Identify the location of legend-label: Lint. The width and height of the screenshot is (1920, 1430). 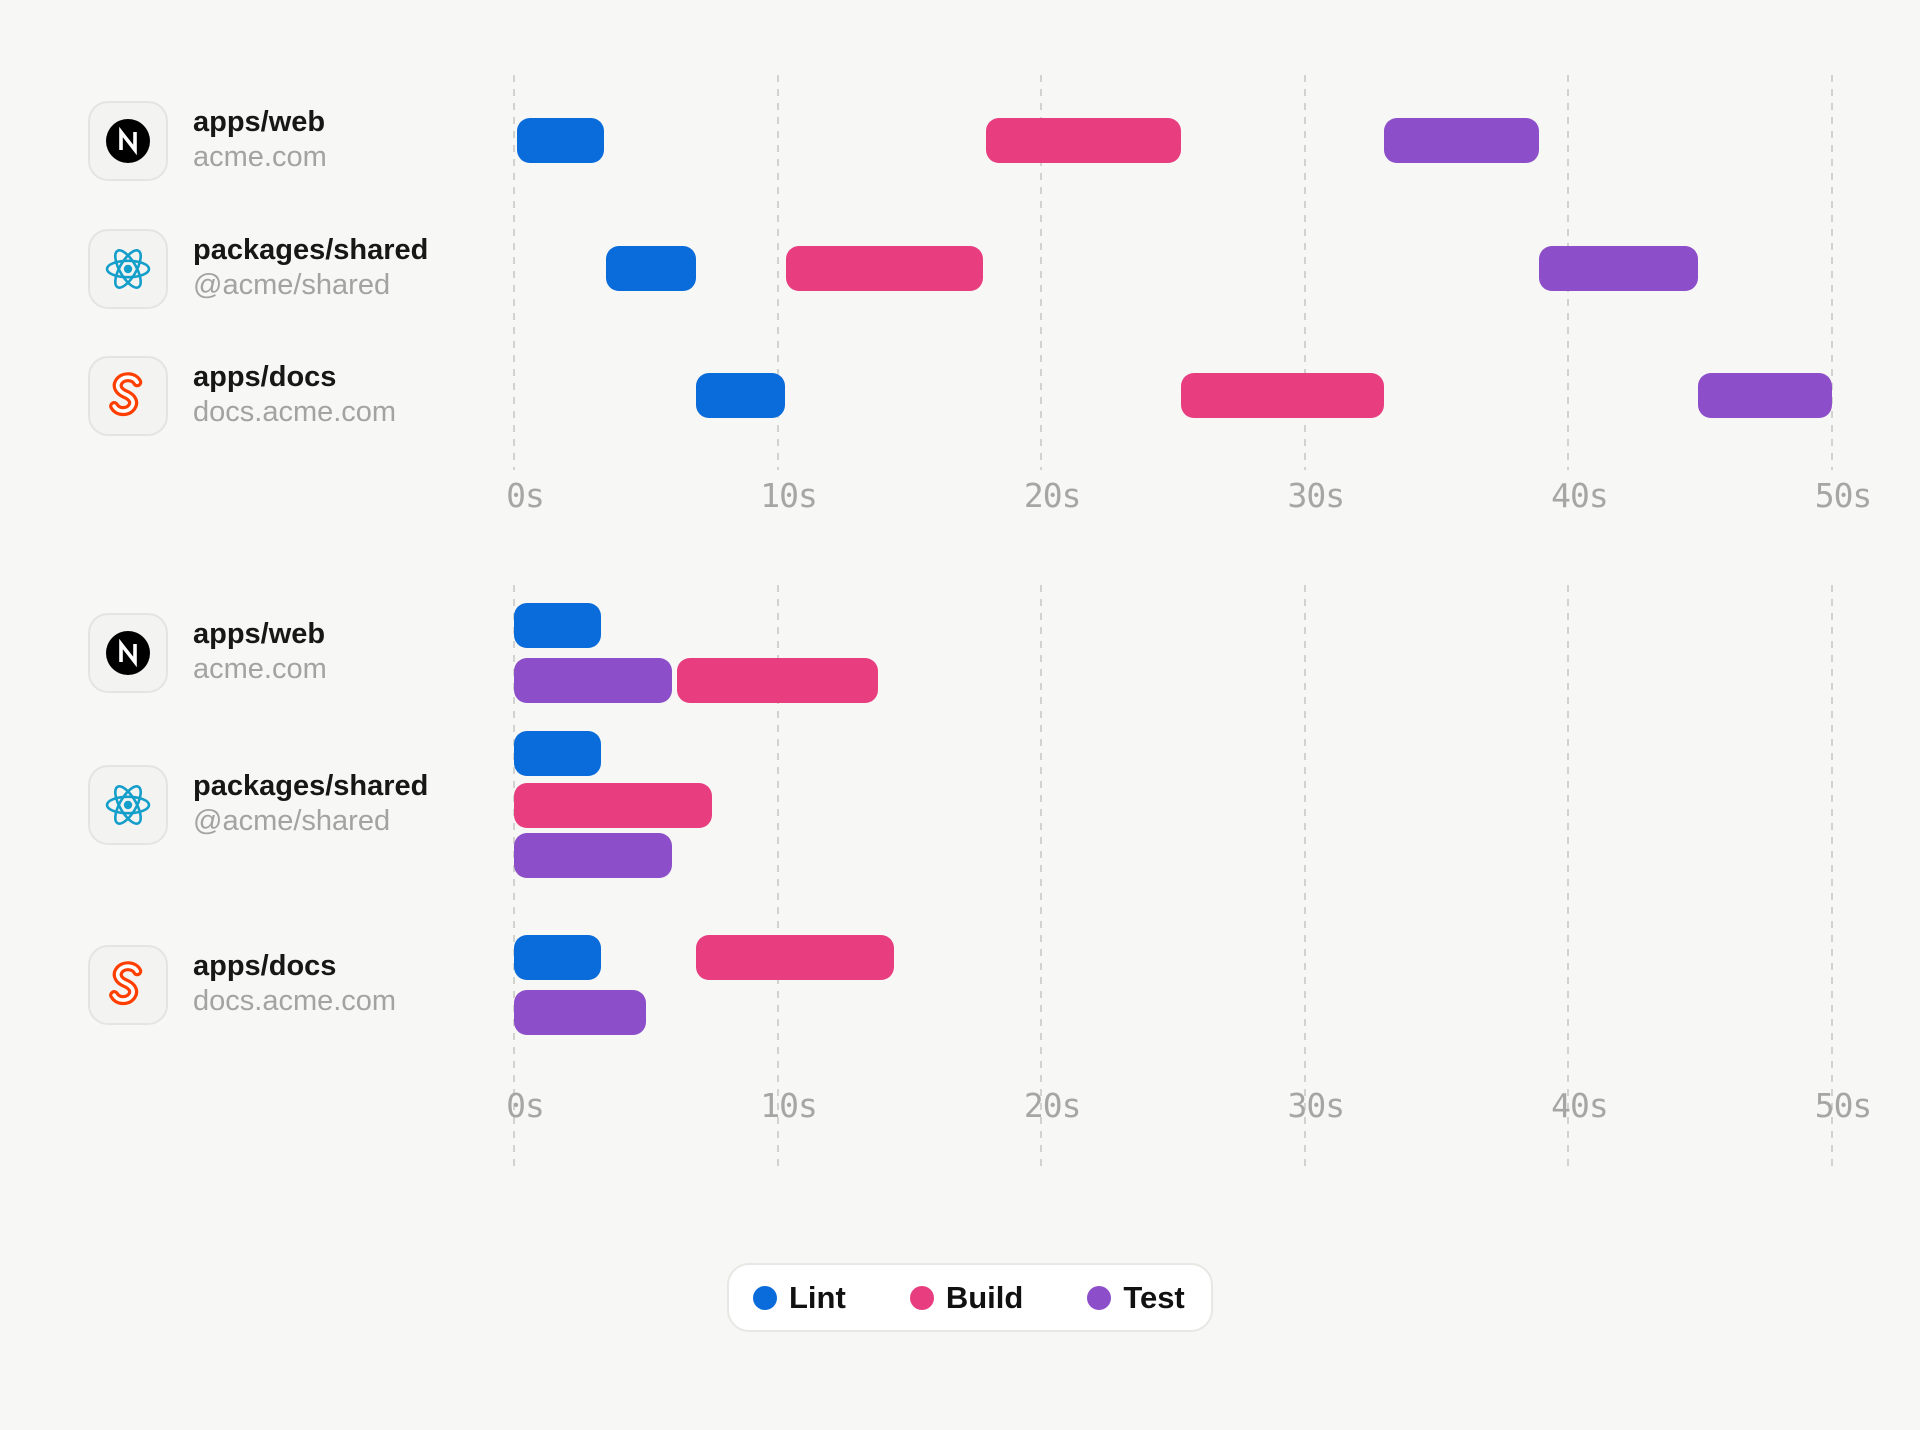
(817, 1297).